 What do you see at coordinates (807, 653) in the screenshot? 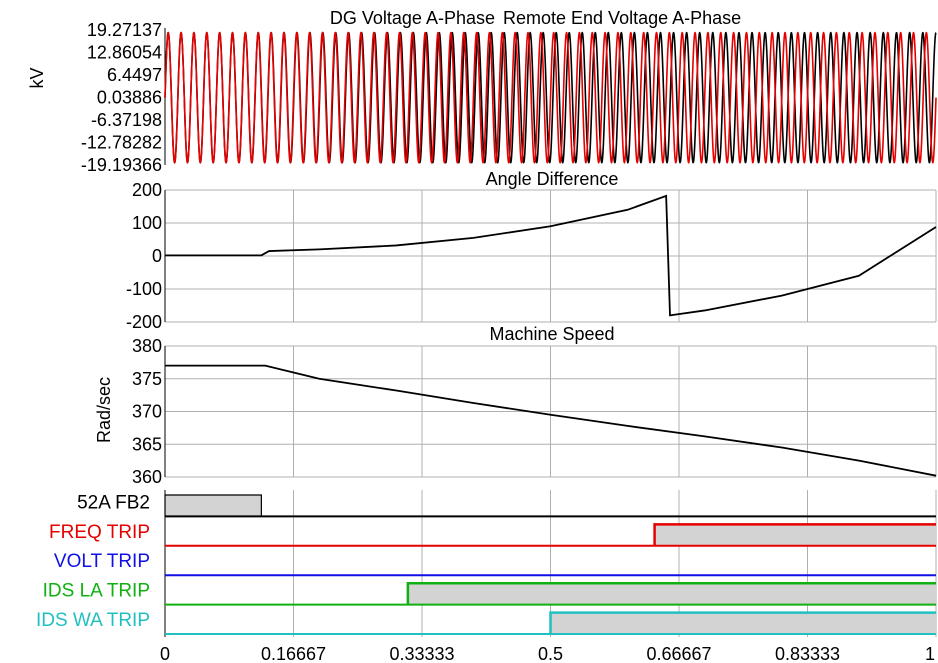
I see `x-tick-label: 0.83333` at bounding box center [807, 653].